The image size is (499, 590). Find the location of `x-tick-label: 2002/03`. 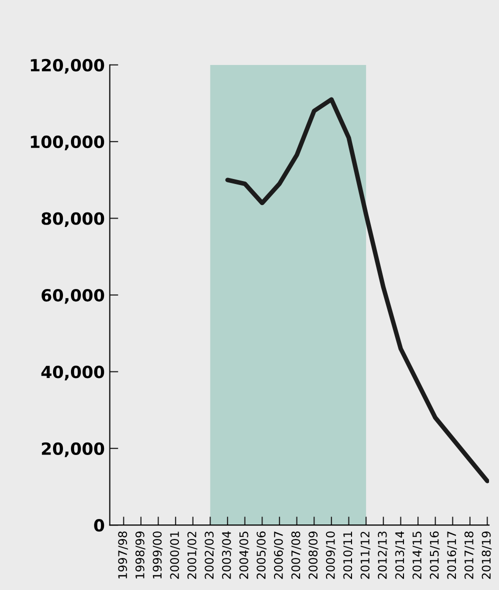

x-tick-label: 2002/03 is located at coordinates (209, 555).